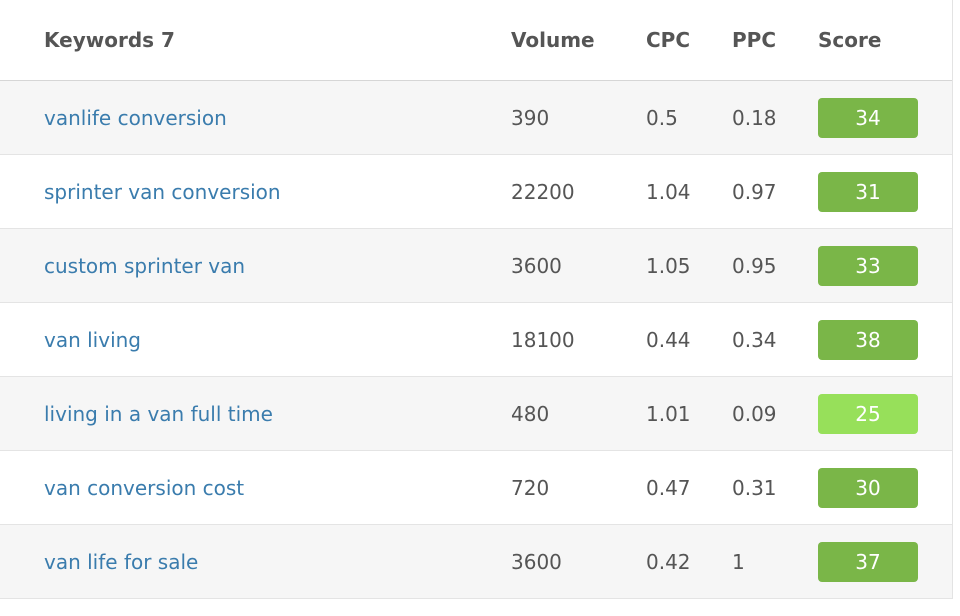 The image size is (960, 616). What do you see at coordinates (754, 40) in the screenshot?
I see `column-header-ppc: PPC` at bounding box center [754, 40].